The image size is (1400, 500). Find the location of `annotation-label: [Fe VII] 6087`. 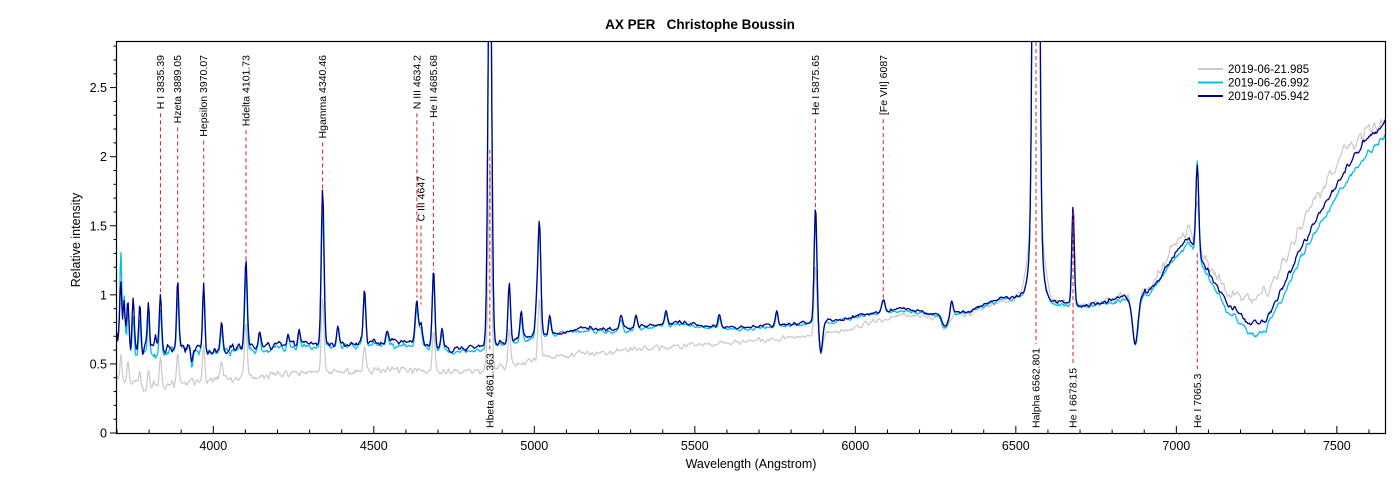

annotation-label: [Fe VII] 6087 is located at coordinates (884, 85).